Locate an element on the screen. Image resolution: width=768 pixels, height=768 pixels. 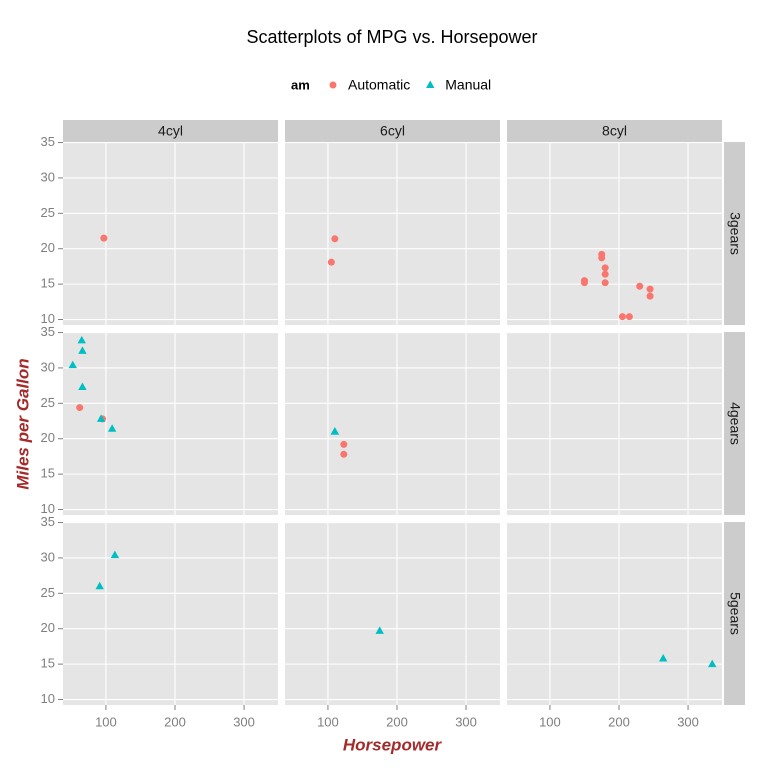
y-axis-title: Miles per Gallon is located at coordinates (22, 423).